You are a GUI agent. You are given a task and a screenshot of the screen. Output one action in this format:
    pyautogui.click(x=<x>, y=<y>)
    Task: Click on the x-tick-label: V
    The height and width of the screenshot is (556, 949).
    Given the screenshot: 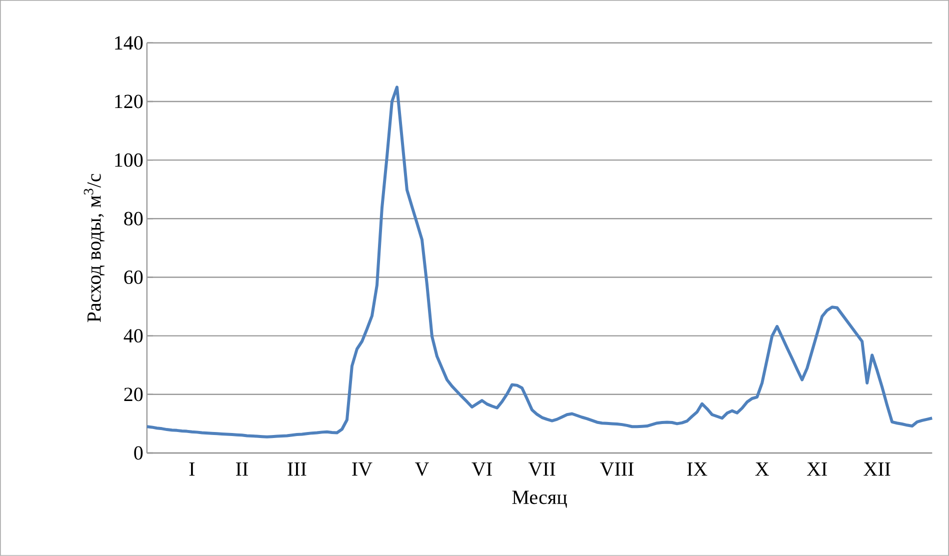 What is the action you would take?
    pyautogui.click(x=421, y=469)
    